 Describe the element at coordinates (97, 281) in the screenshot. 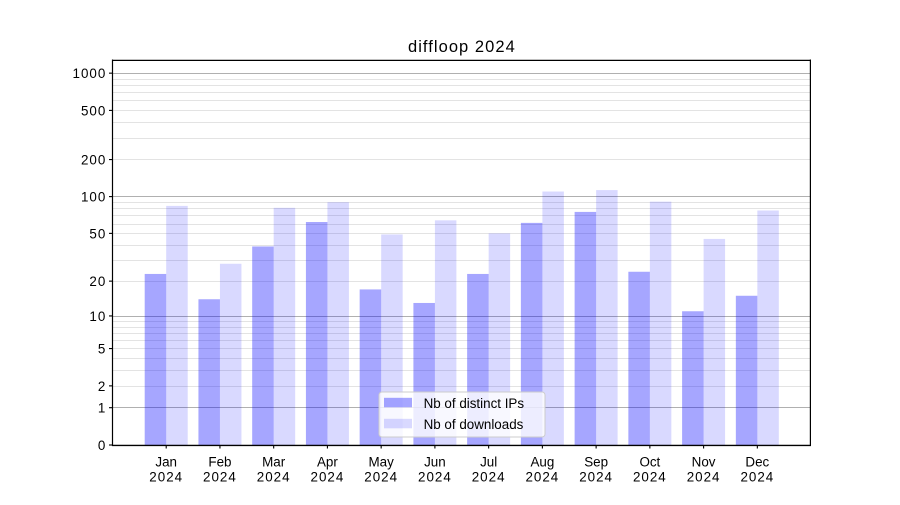

I see `svg-text: 20` at that location.